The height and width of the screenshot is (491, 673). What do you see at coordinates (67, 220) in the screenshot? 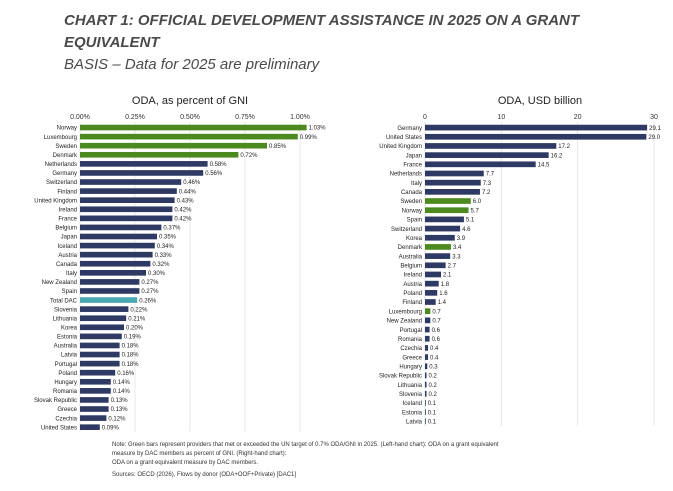
I see `gni-category-label: France` at bounding box center [67, 220].